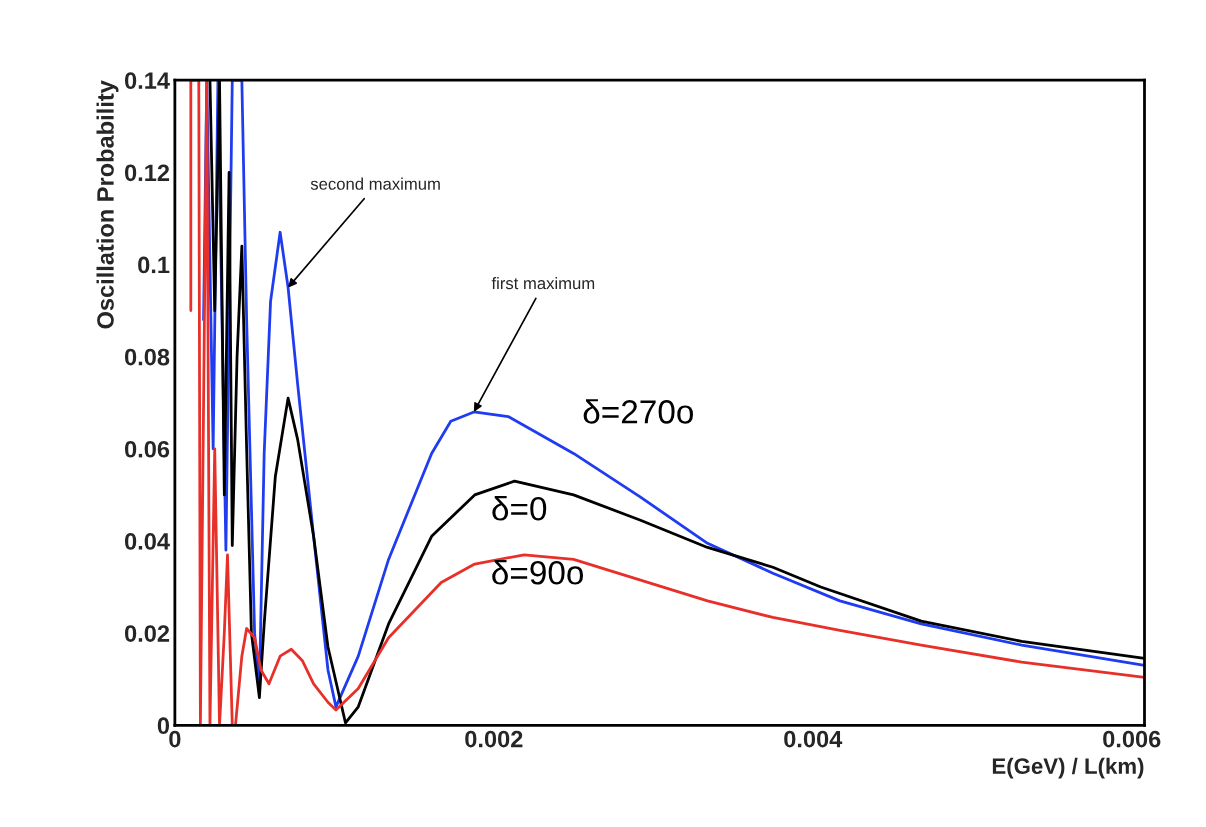 Image resolution: width=1206 pixels, height=827 pixels. I want to click on series-label: δ=90o, so click(538, 572).